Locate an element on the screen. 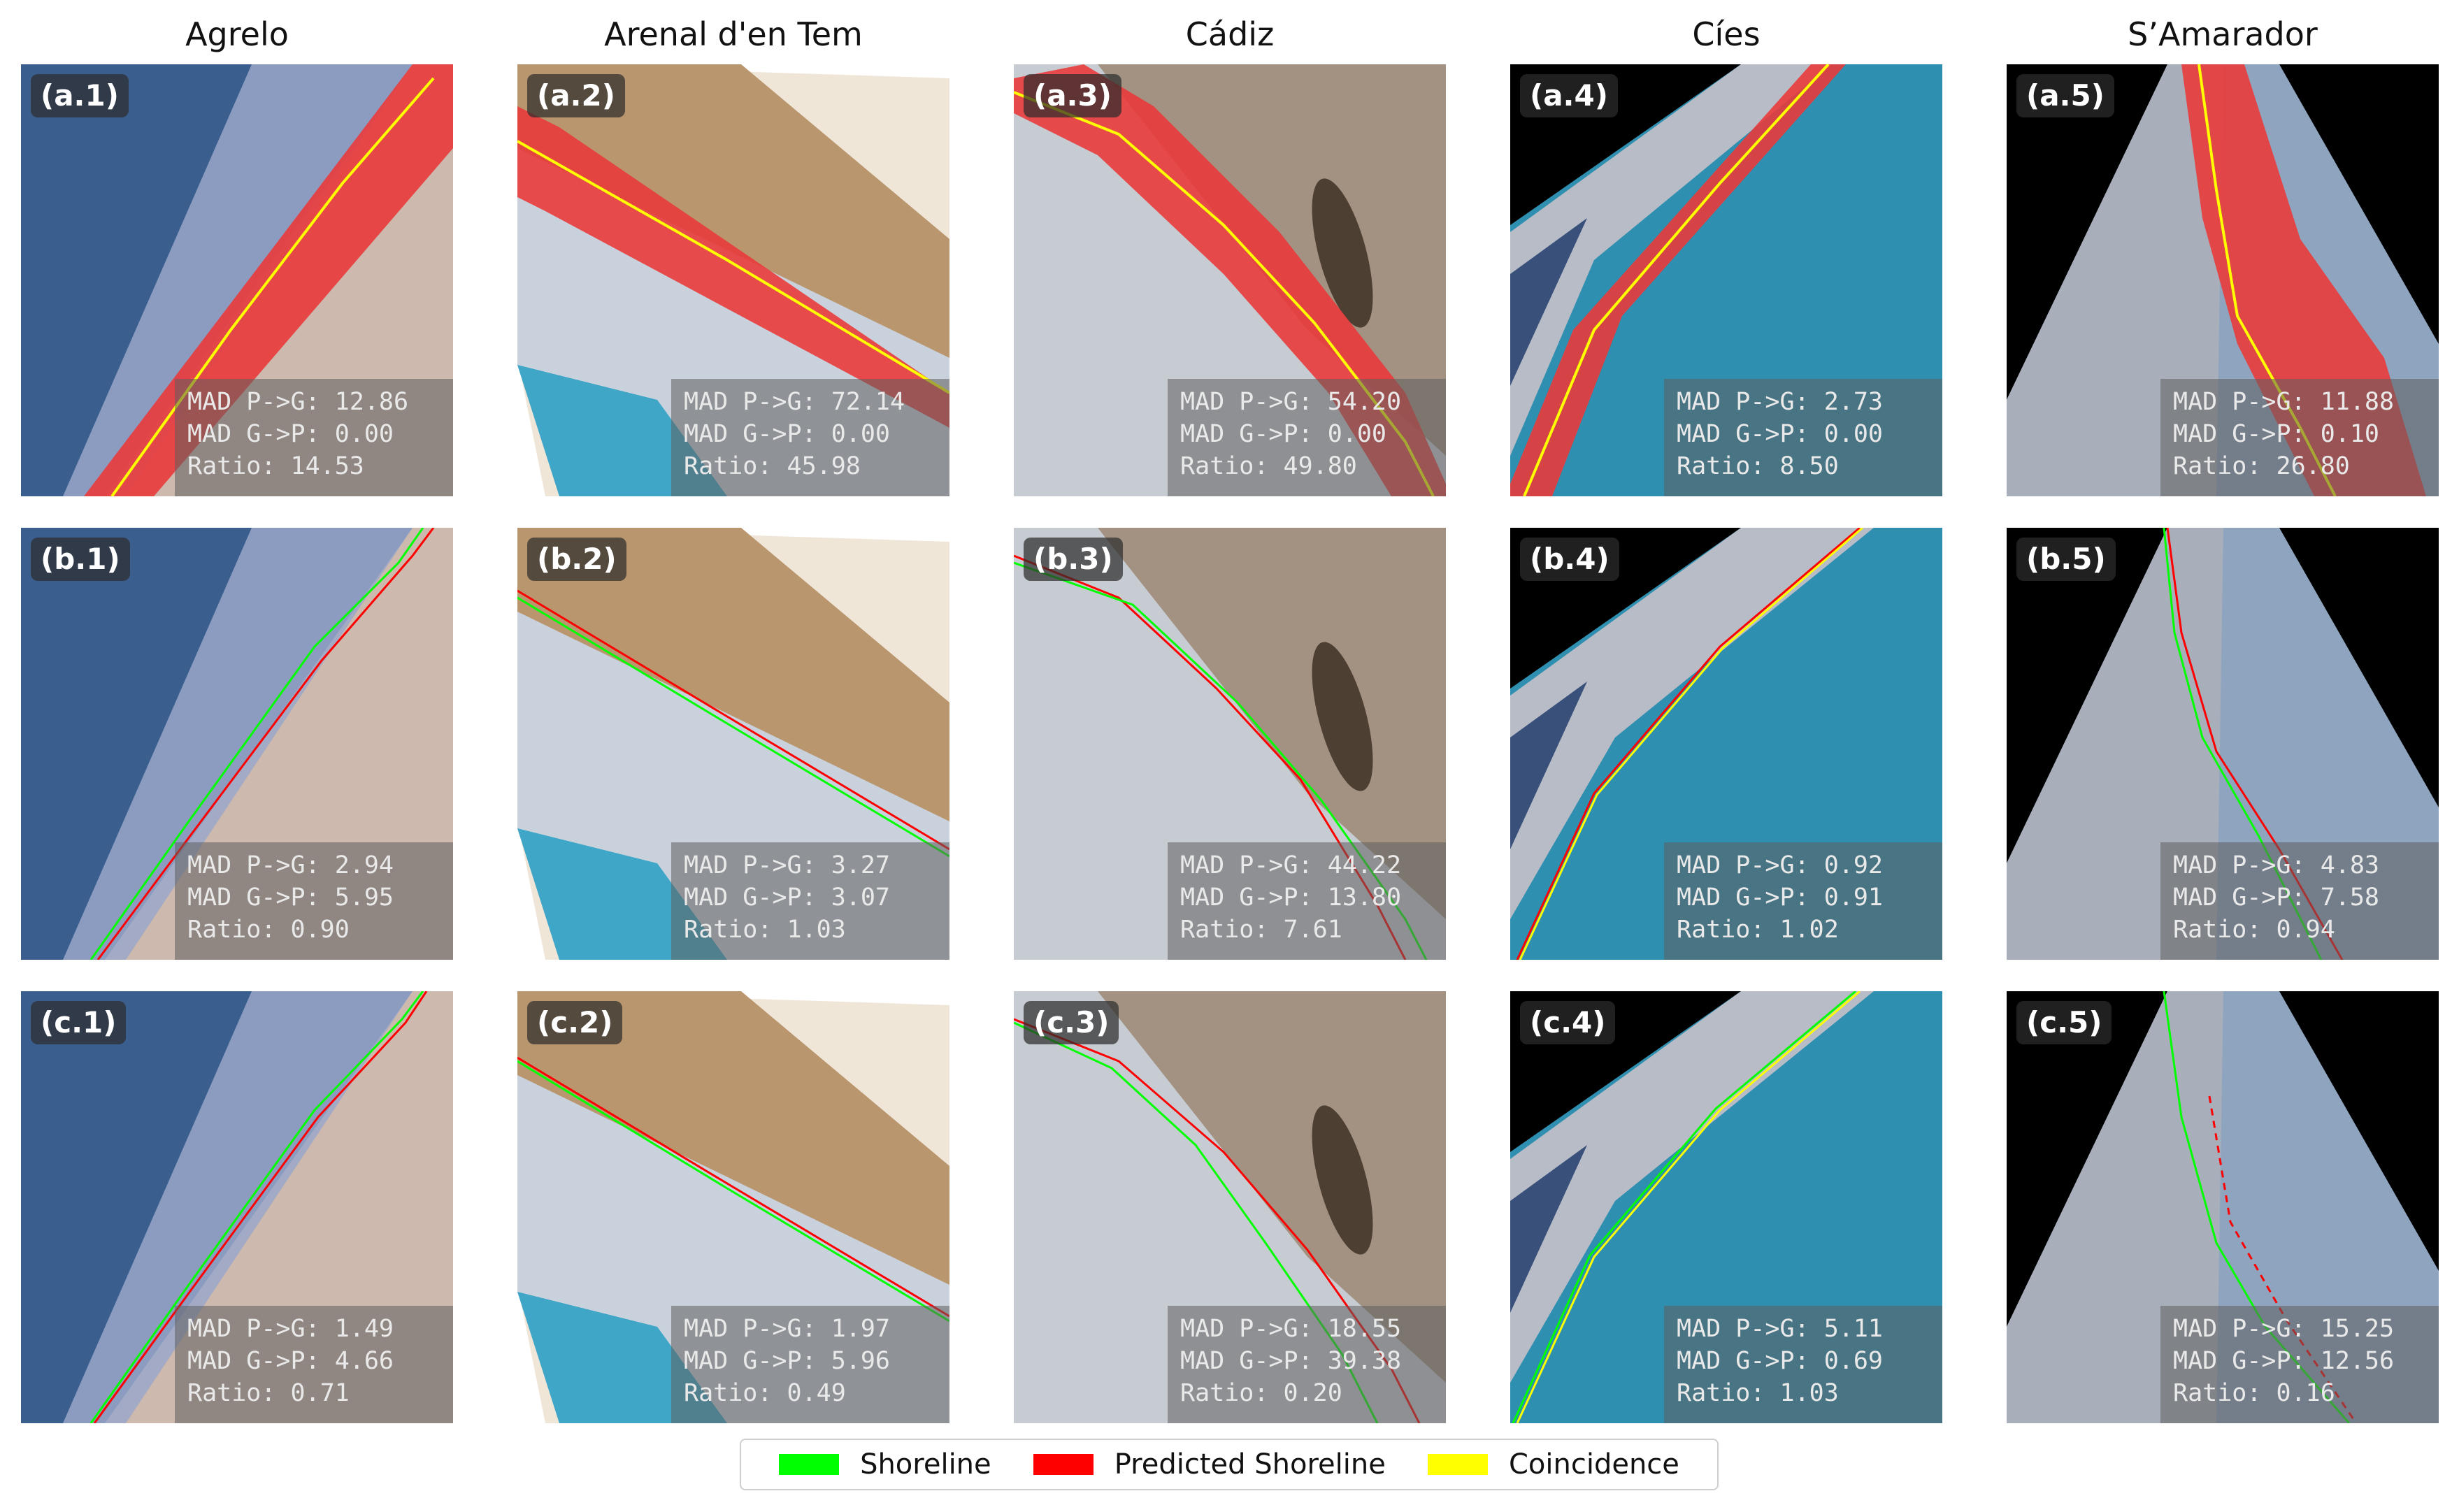 Image resolution: width=2459 pixels, height=1512 pixels. ratio: Ratio: 1.02 is located at coordinates (1758, 930).